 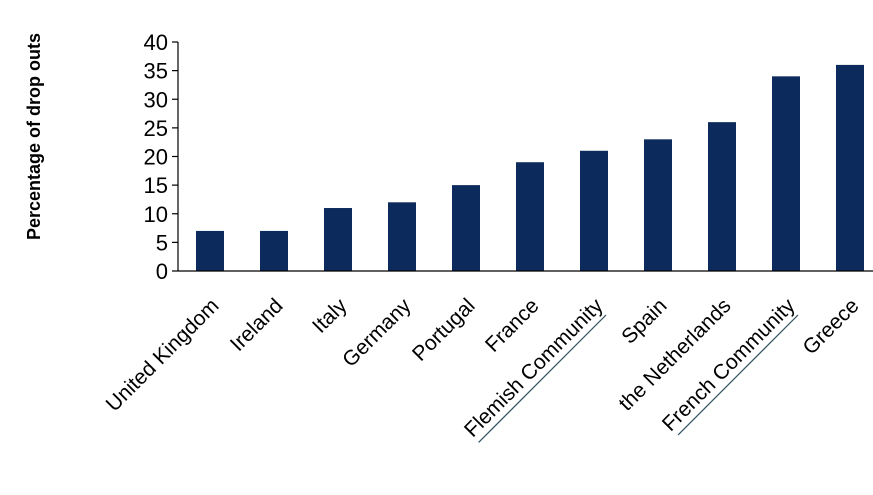 I want to click on bar-spain, so click(x=658, y=205).